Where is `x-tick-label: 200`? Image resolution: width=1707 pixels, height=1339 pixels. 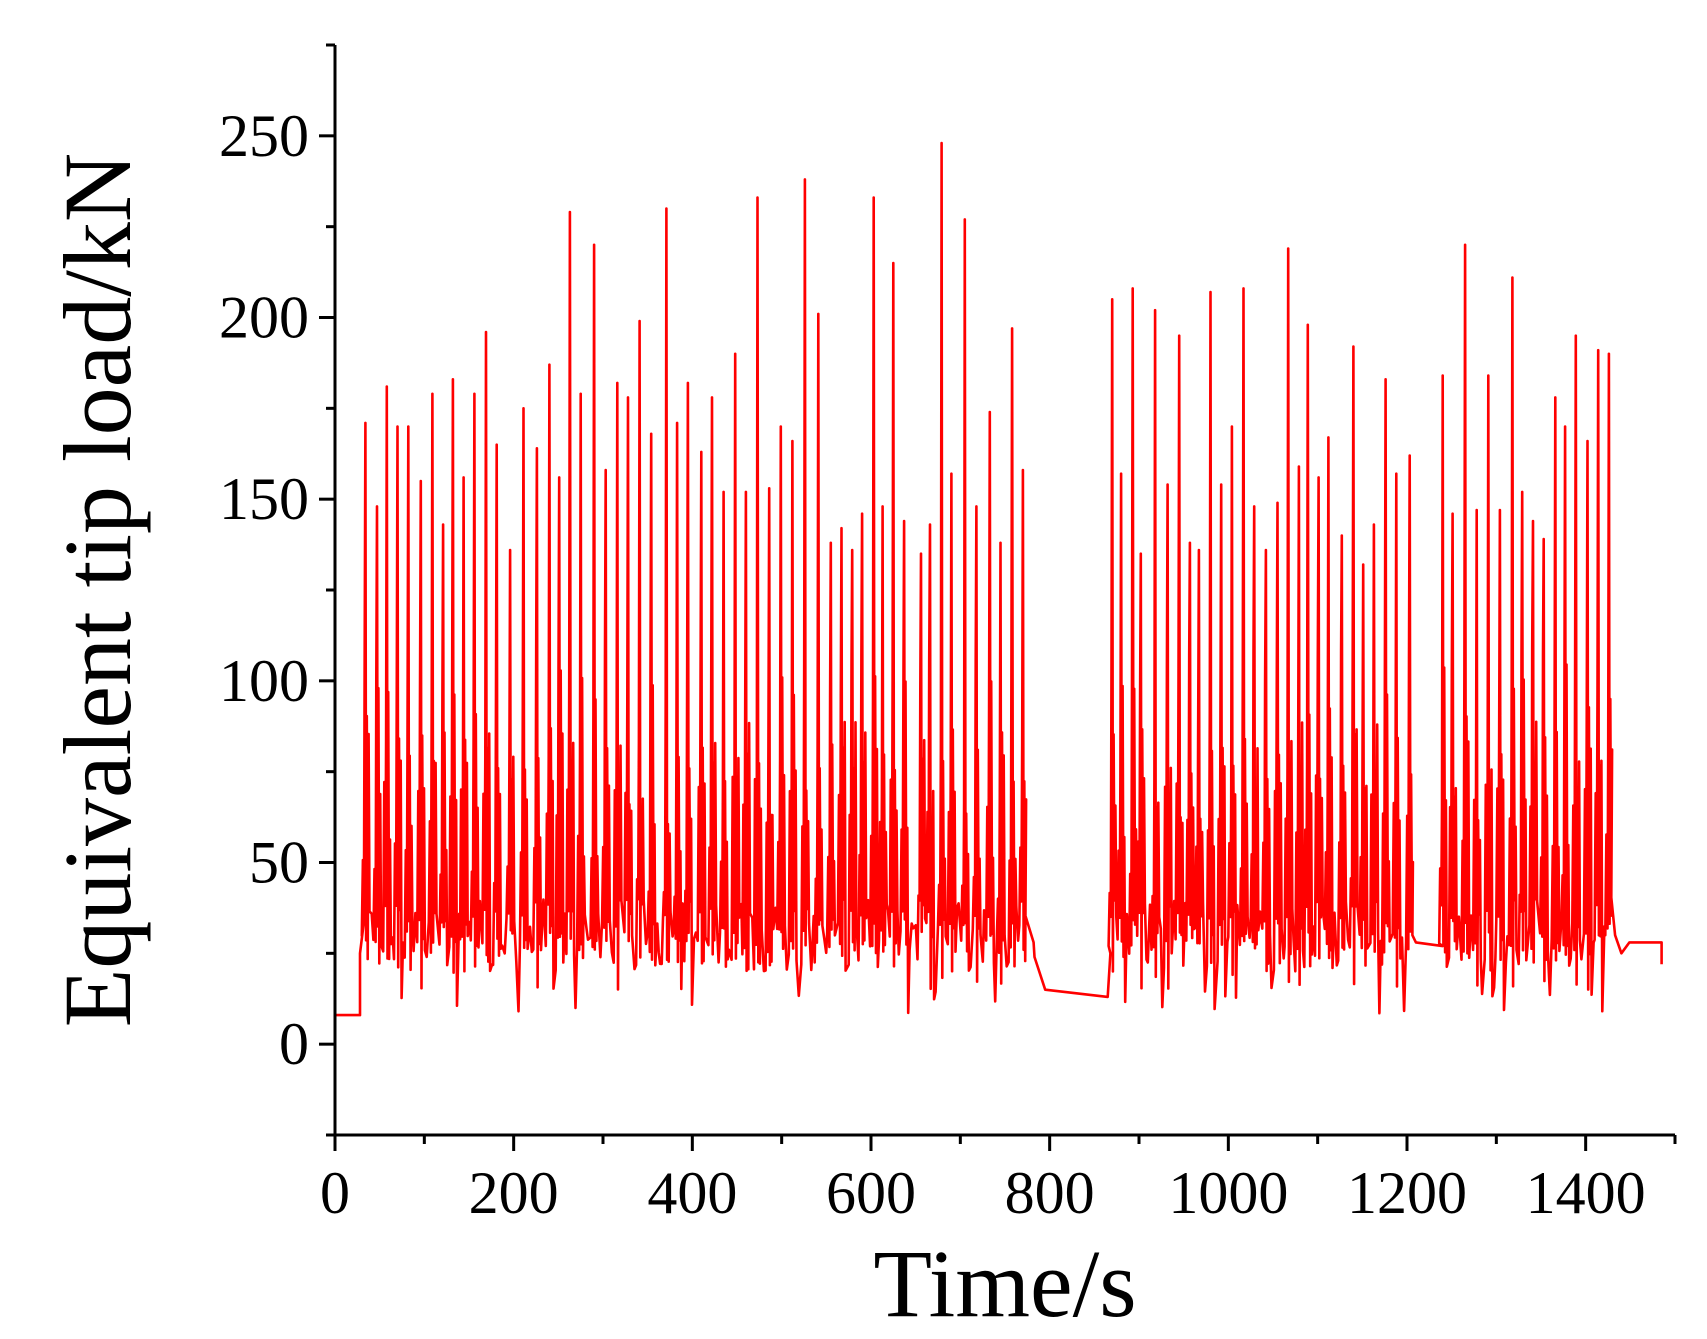 x-tick-label: 200 is located at coordinates (514, 1193).